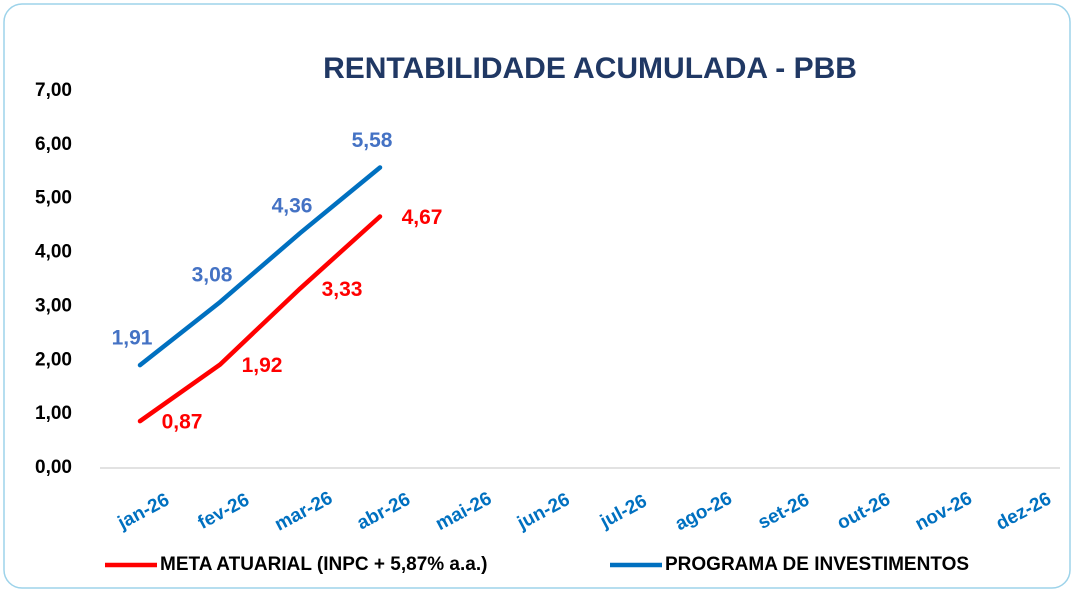 The image size is (1076, 593). I want to click on data-label: 3,33, so click(342, 289).